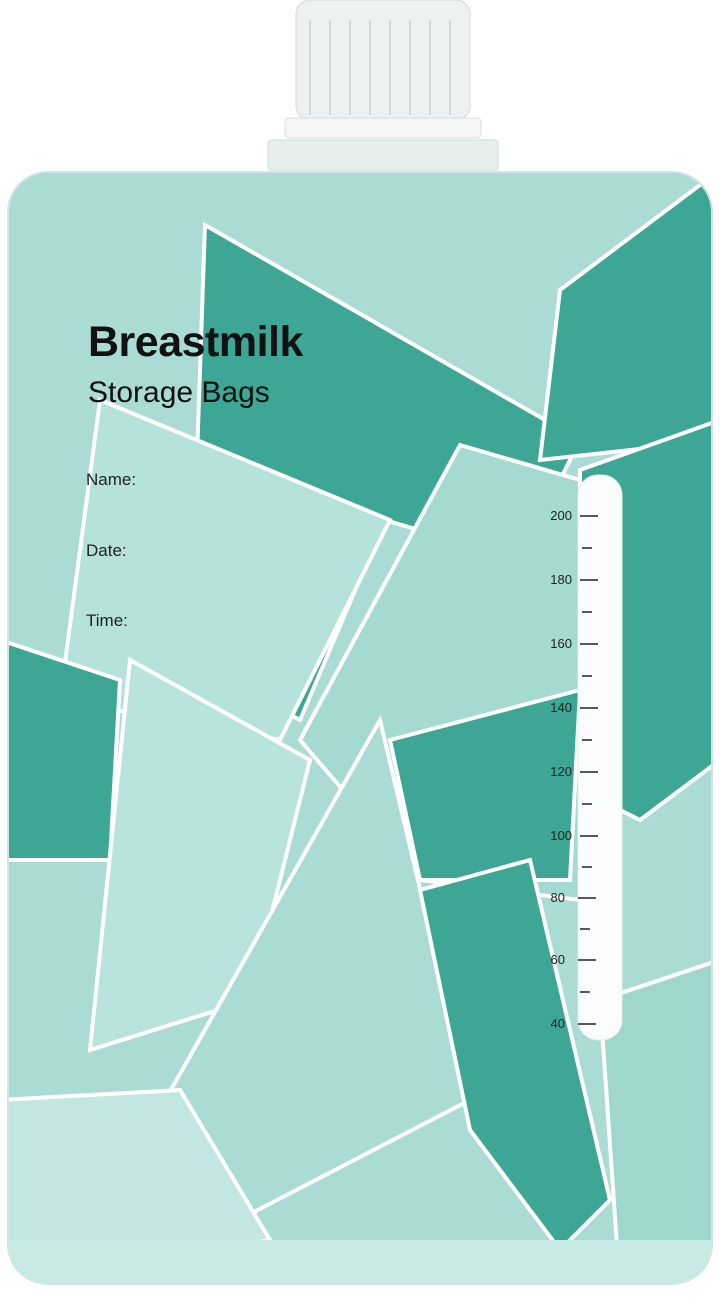  What do you see at coordinates (561, 515) in the screenshot?
I see `scale-label: 200` at bounding box center [561, 515].